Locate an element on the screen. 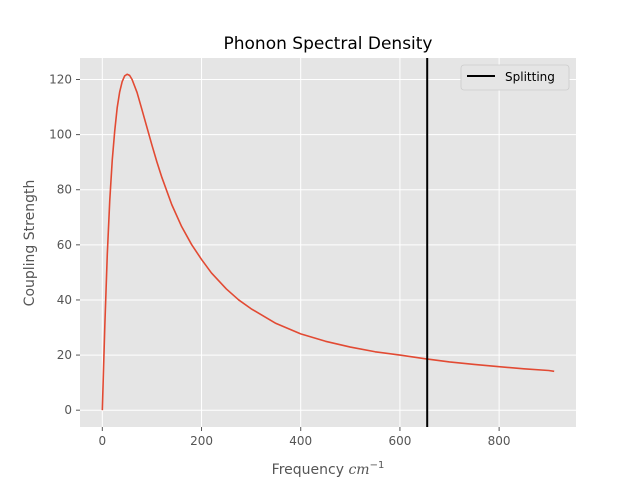 This screenshot has width=640, height=480. x-axis-label-exponent: −1 is located at coordinates (377, 465).